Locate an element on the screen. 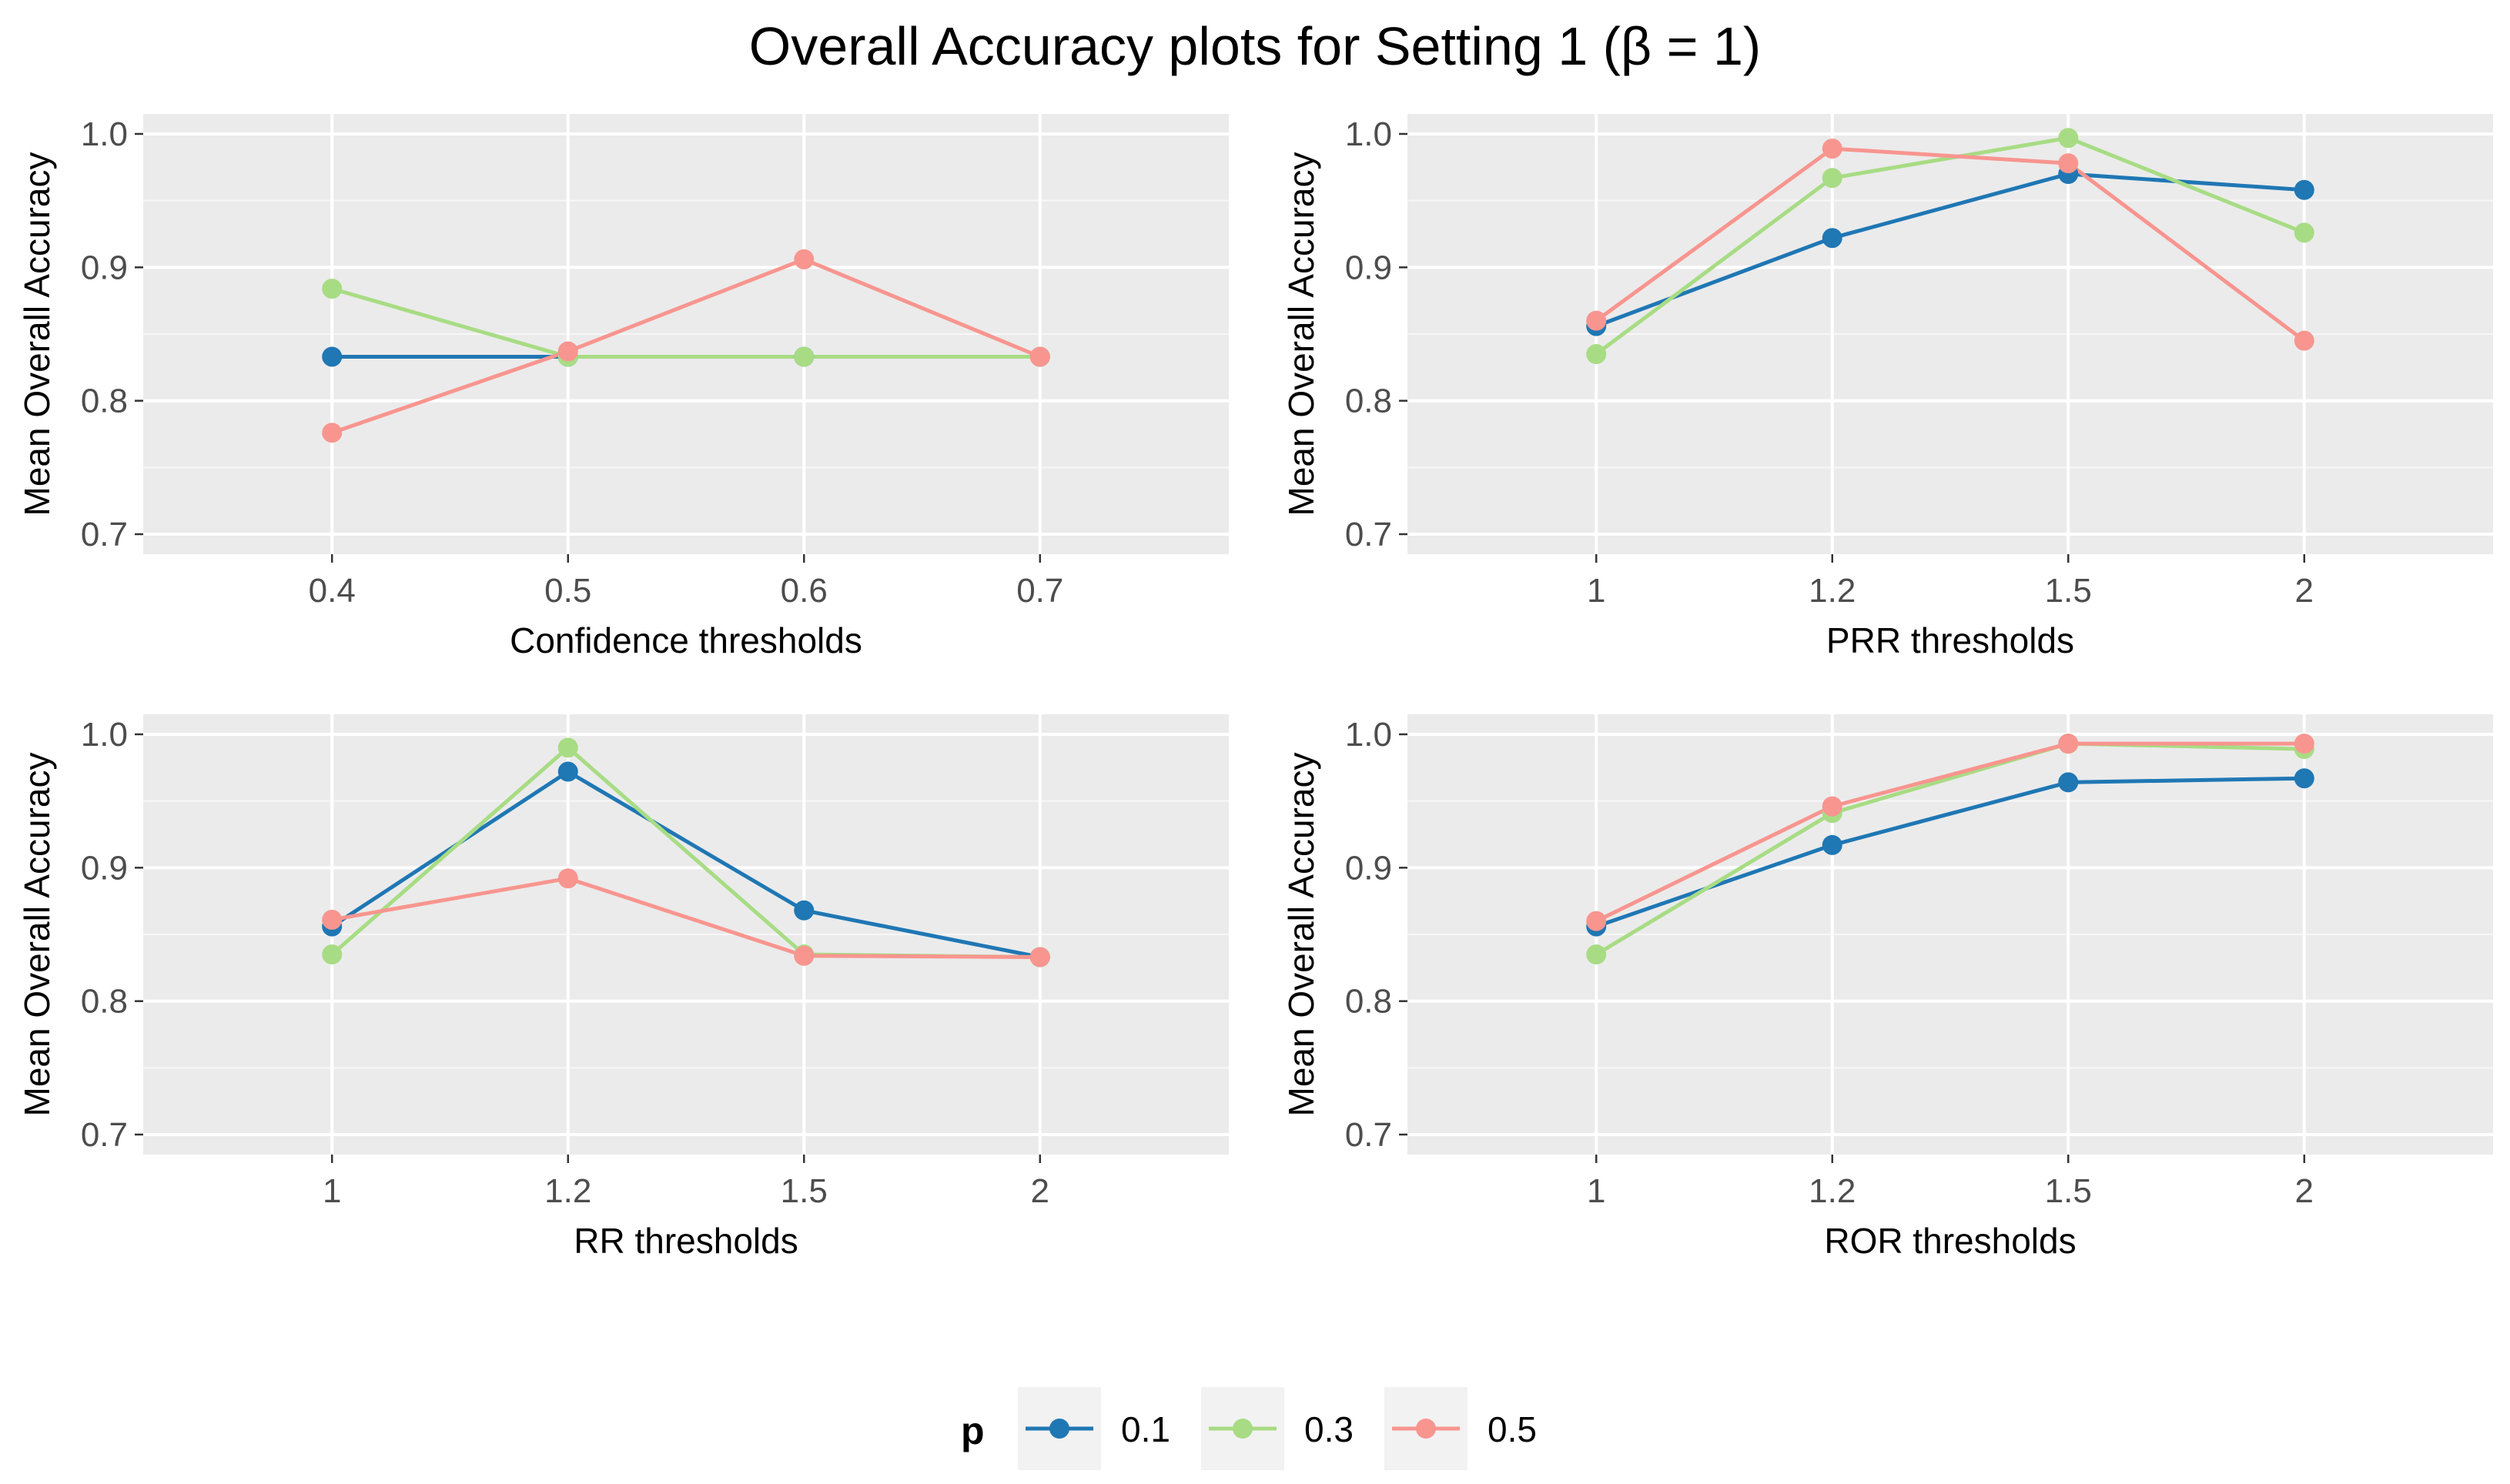 The width and height of the screenshot is (2510, 1484). legend-label: 0.1 is located at coordinates (1145, 1429).